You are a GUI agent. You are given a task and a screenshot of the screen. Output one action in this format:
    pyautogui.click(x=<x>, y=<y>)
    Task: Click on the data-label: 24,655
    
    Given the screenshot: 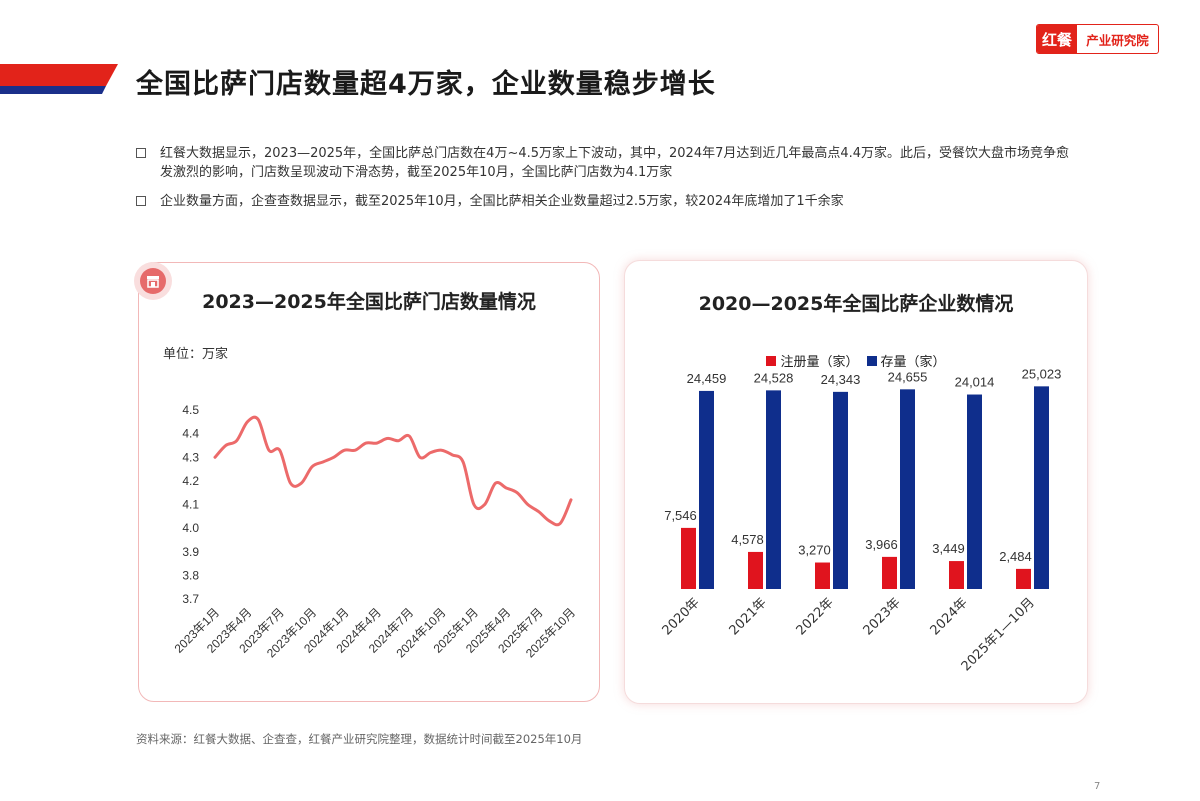 What is the action you would take?
    pyautogui.click(x=908, y=376)
    